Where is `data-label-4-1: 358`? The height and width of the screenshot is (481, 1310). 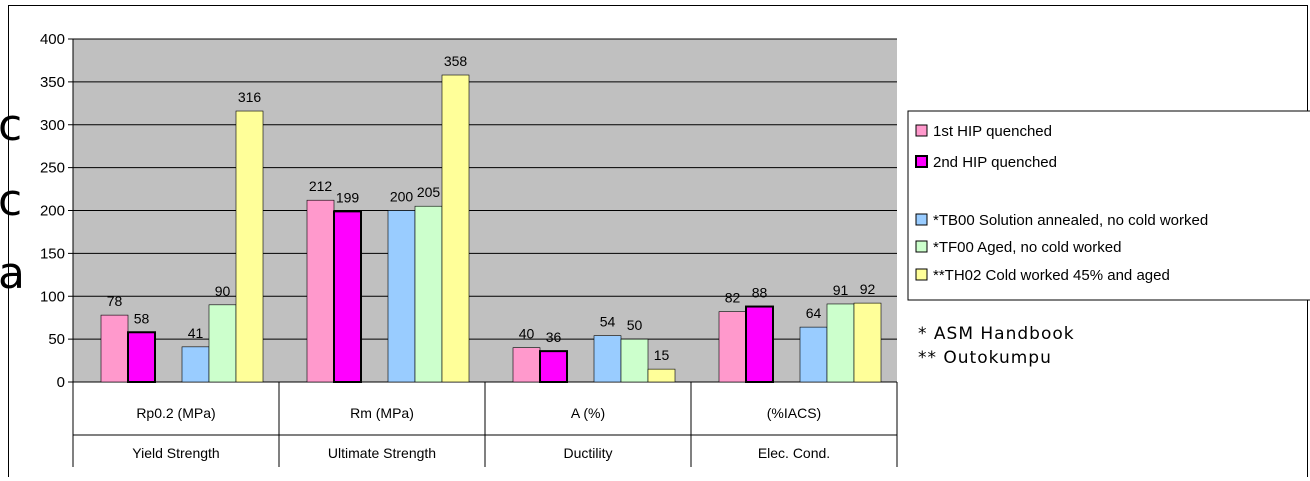 data-label-4-1: 358 is located at coordinates (456, 61).